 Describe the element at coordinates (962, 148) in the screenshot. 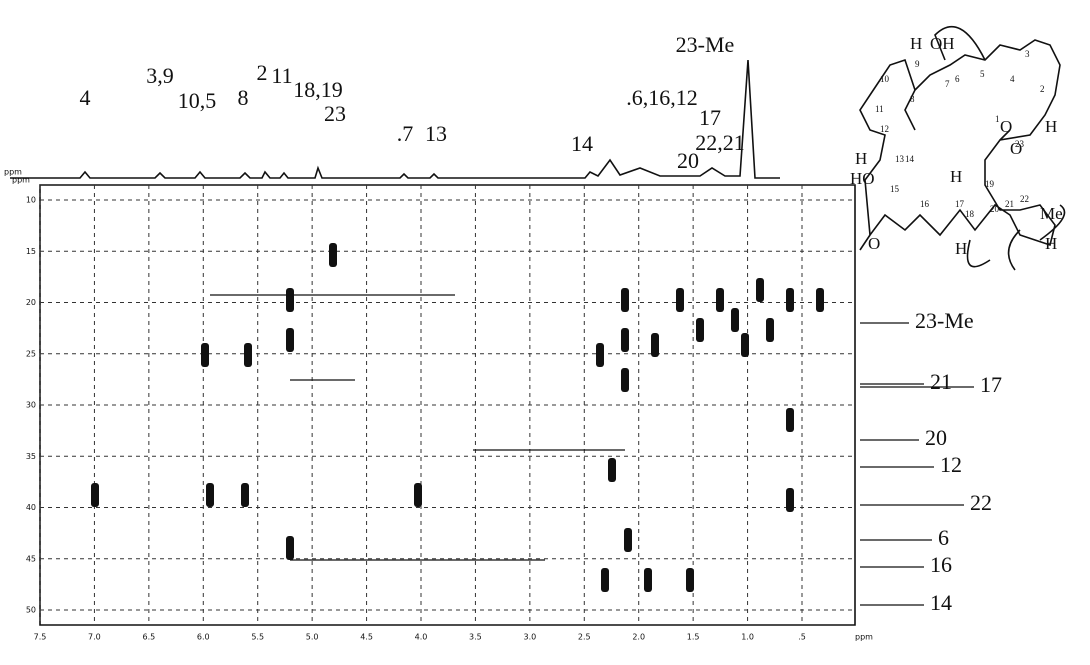

I see `molecule-structure` at that location.